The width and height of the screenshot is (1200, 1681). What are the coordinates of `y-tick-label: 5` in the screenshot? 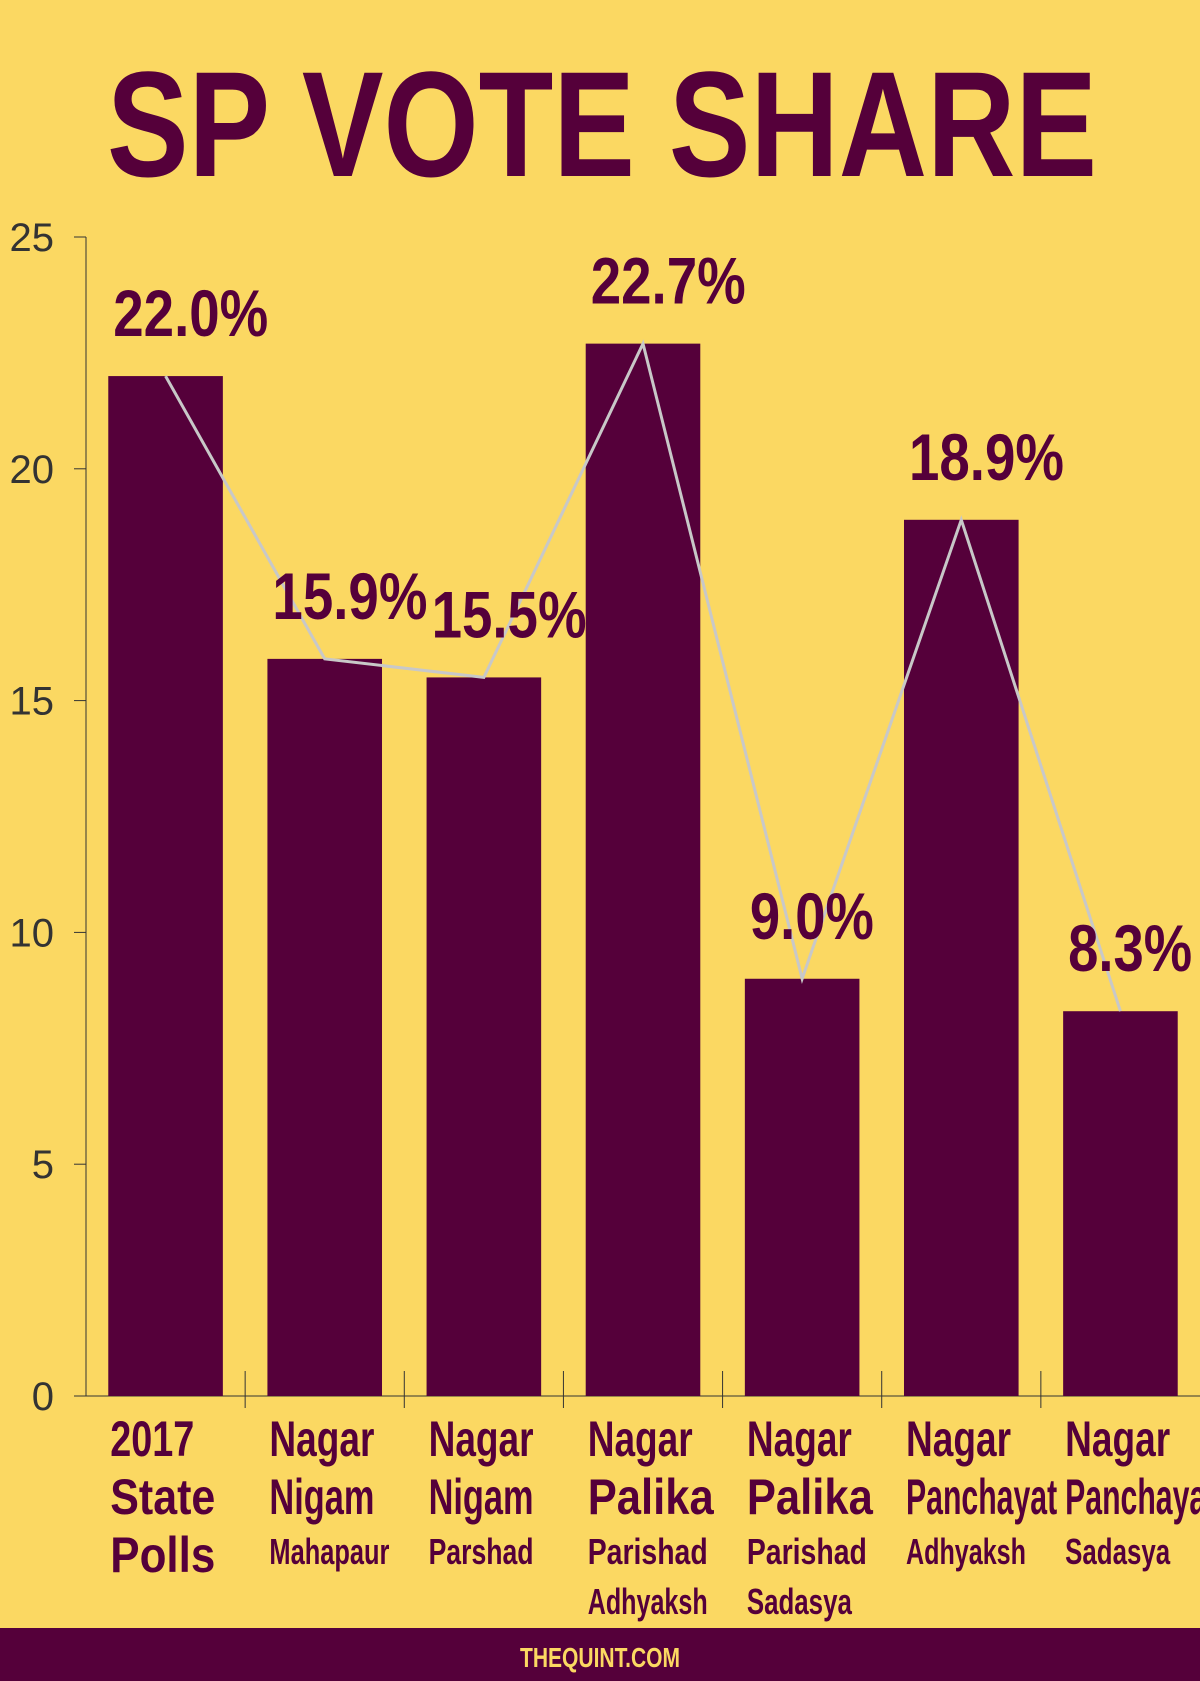 It's located at (43, 1165).